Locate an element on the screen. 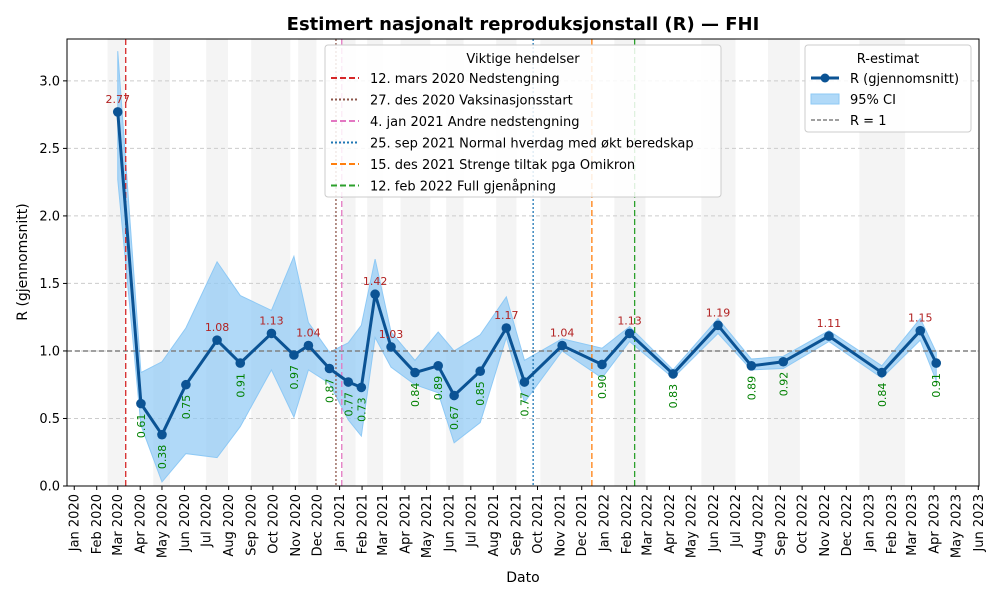 The image size is (1000, 604). x-tick-label: Oct 2020 is located at coordinates (273, 524).